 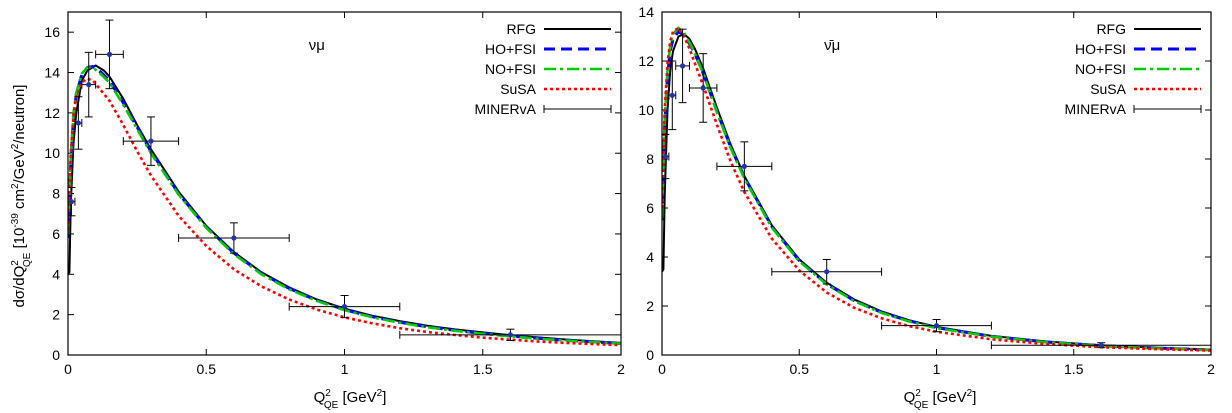 What do you see at coordinates (317, 45) in the screenshot?
I see `plot-annotation: νμ` at bounding box center [317, 45].